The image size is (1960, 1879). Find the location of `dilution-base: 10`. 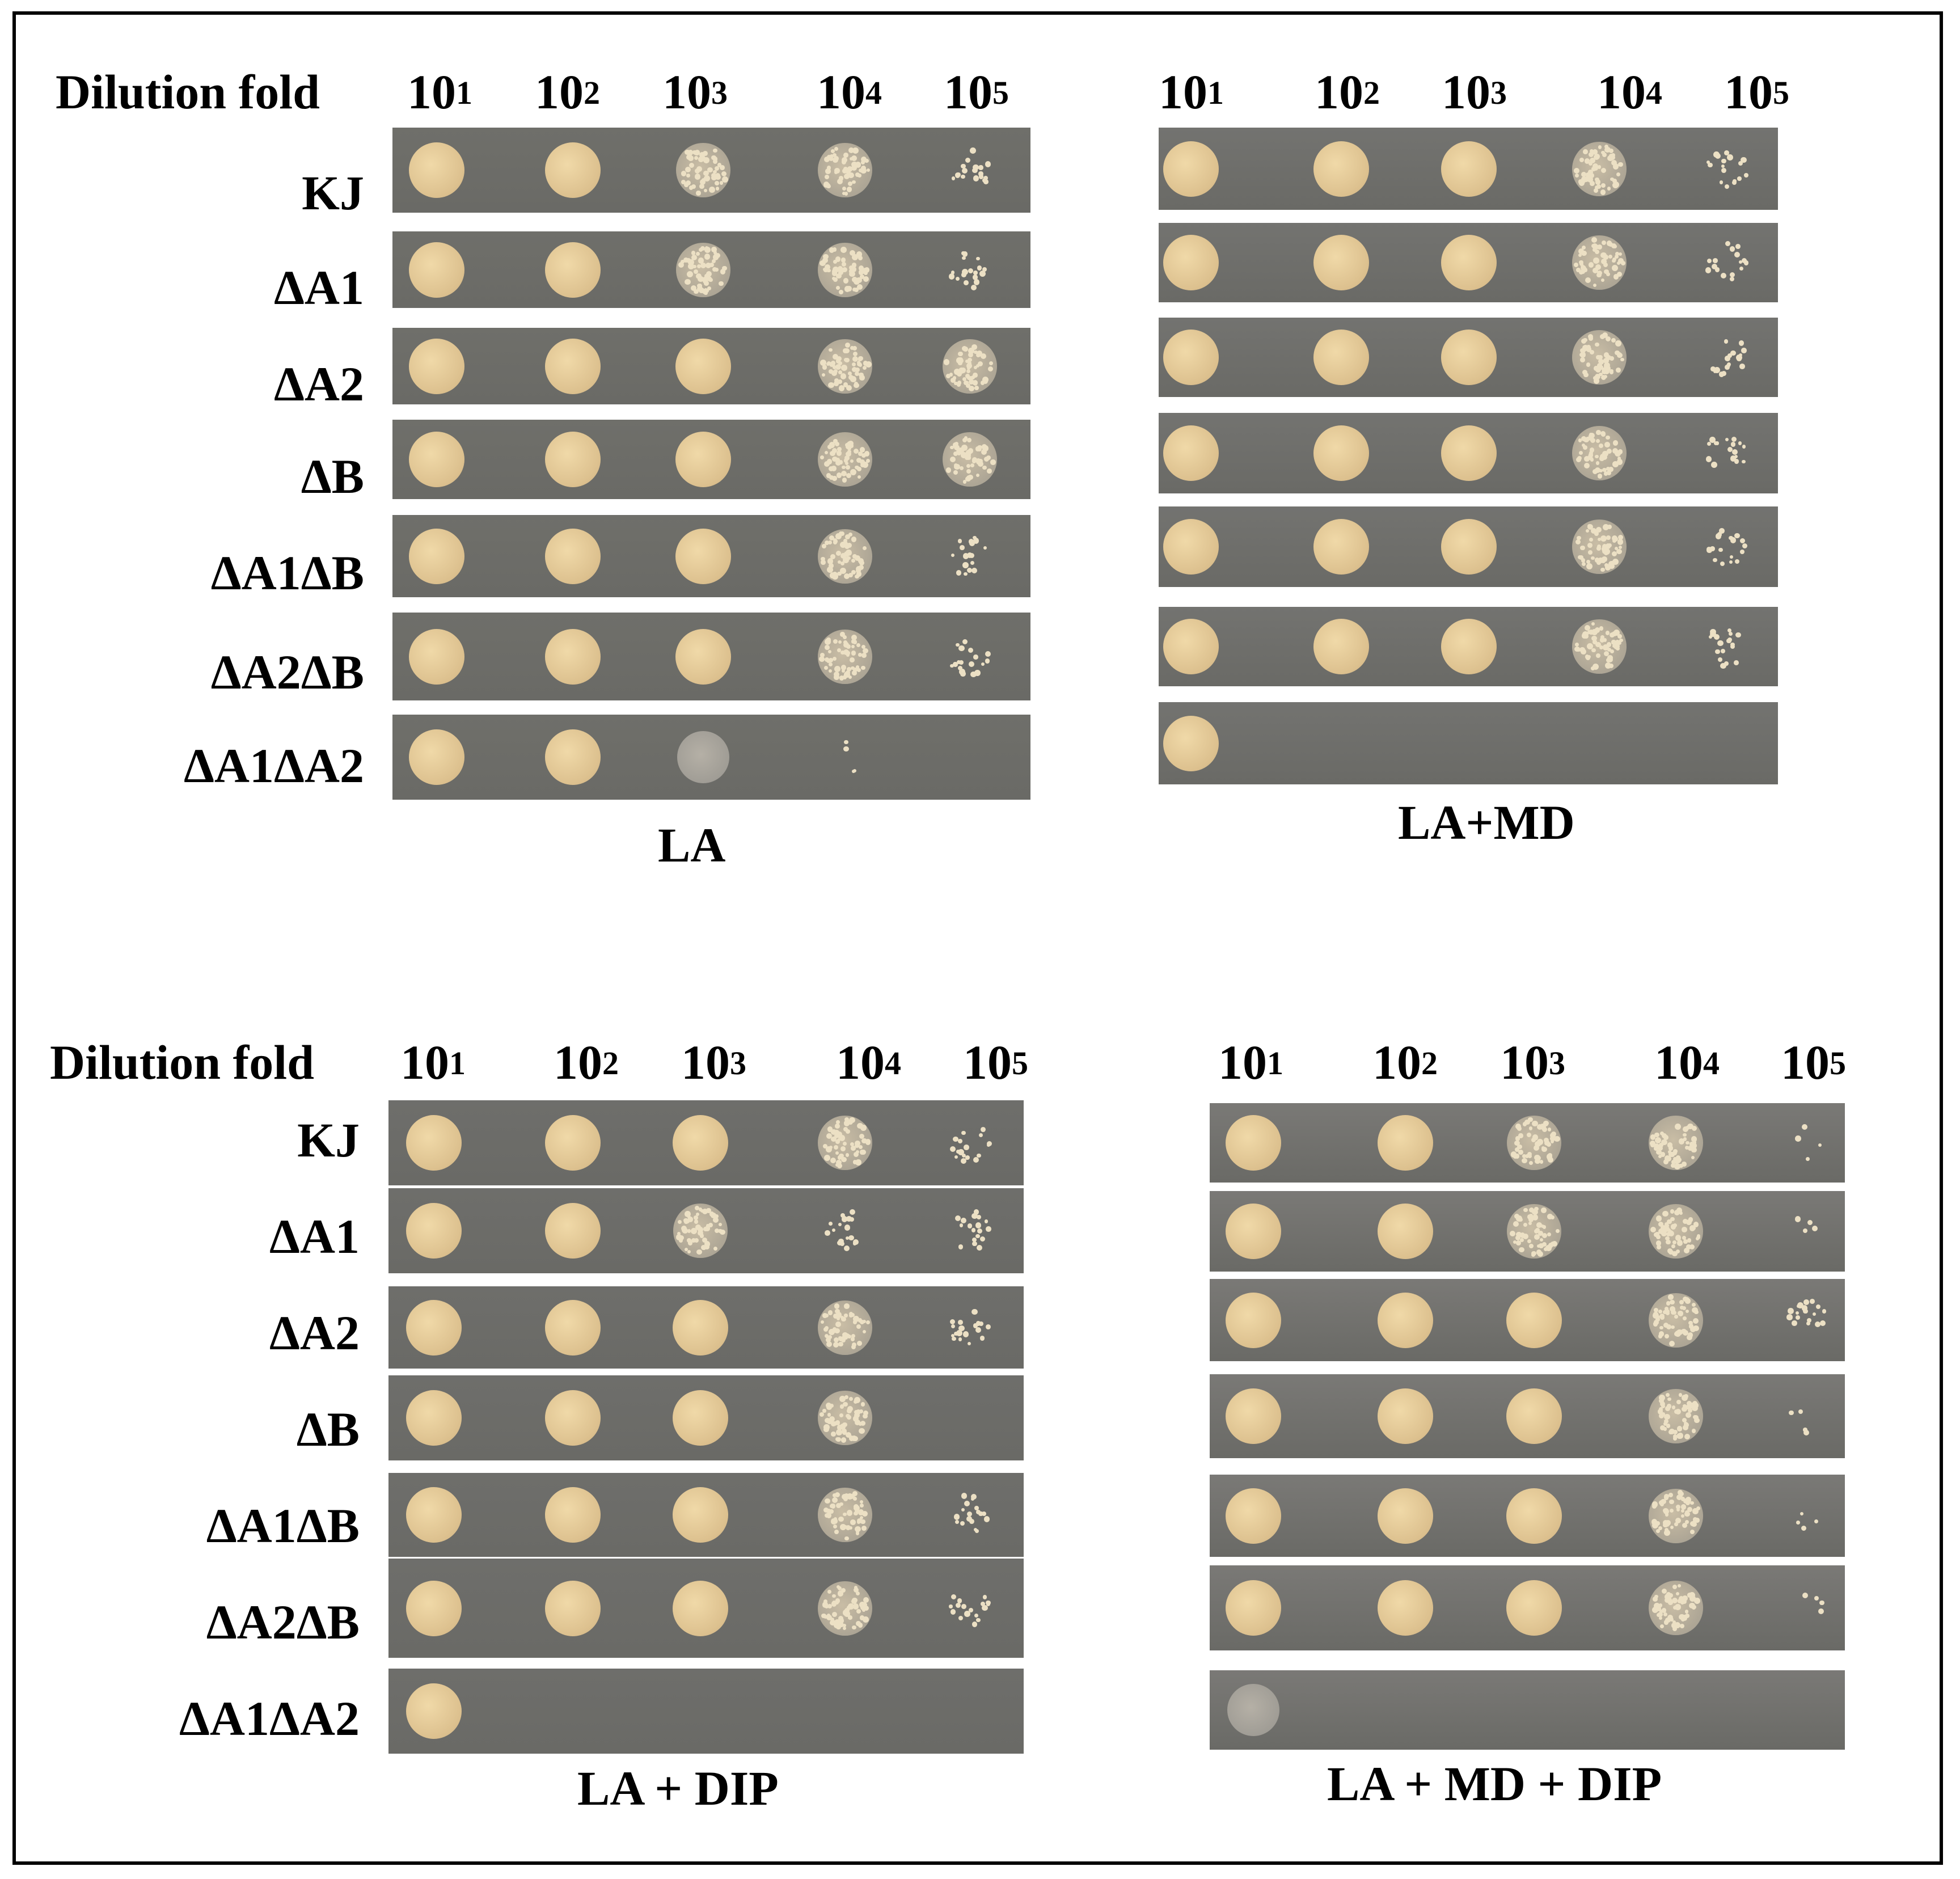

dilution-base: 10 is located at coordinates (987, 1062).